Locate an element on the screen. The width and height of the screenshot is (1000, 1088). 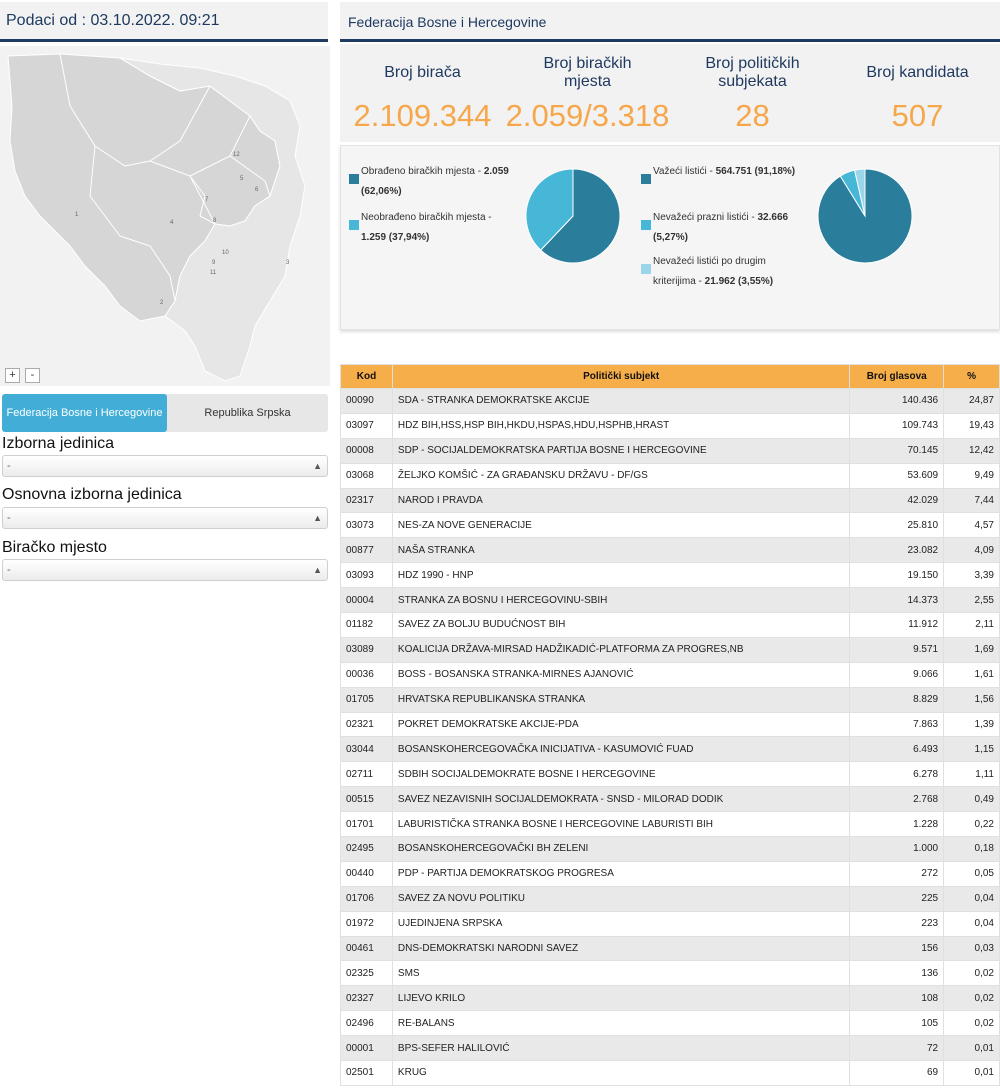
svg-text: 7 is located at coordinates (207, 200).